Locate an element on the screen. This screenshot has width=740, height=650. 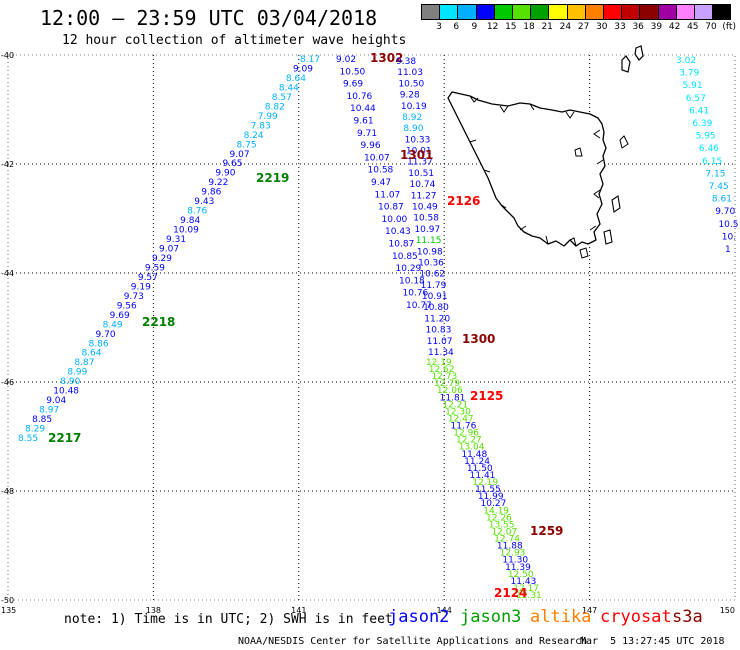
wave-height-value: 8.64 is located at coordinates (91, 354).